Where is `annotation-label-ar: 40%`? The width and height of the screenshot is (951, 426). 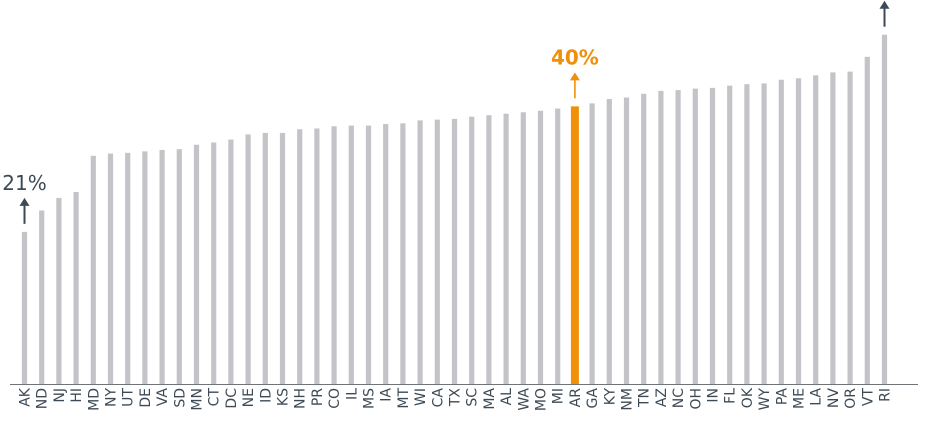
annotation-label-ar: 40% is located at coordinates (575, 57).